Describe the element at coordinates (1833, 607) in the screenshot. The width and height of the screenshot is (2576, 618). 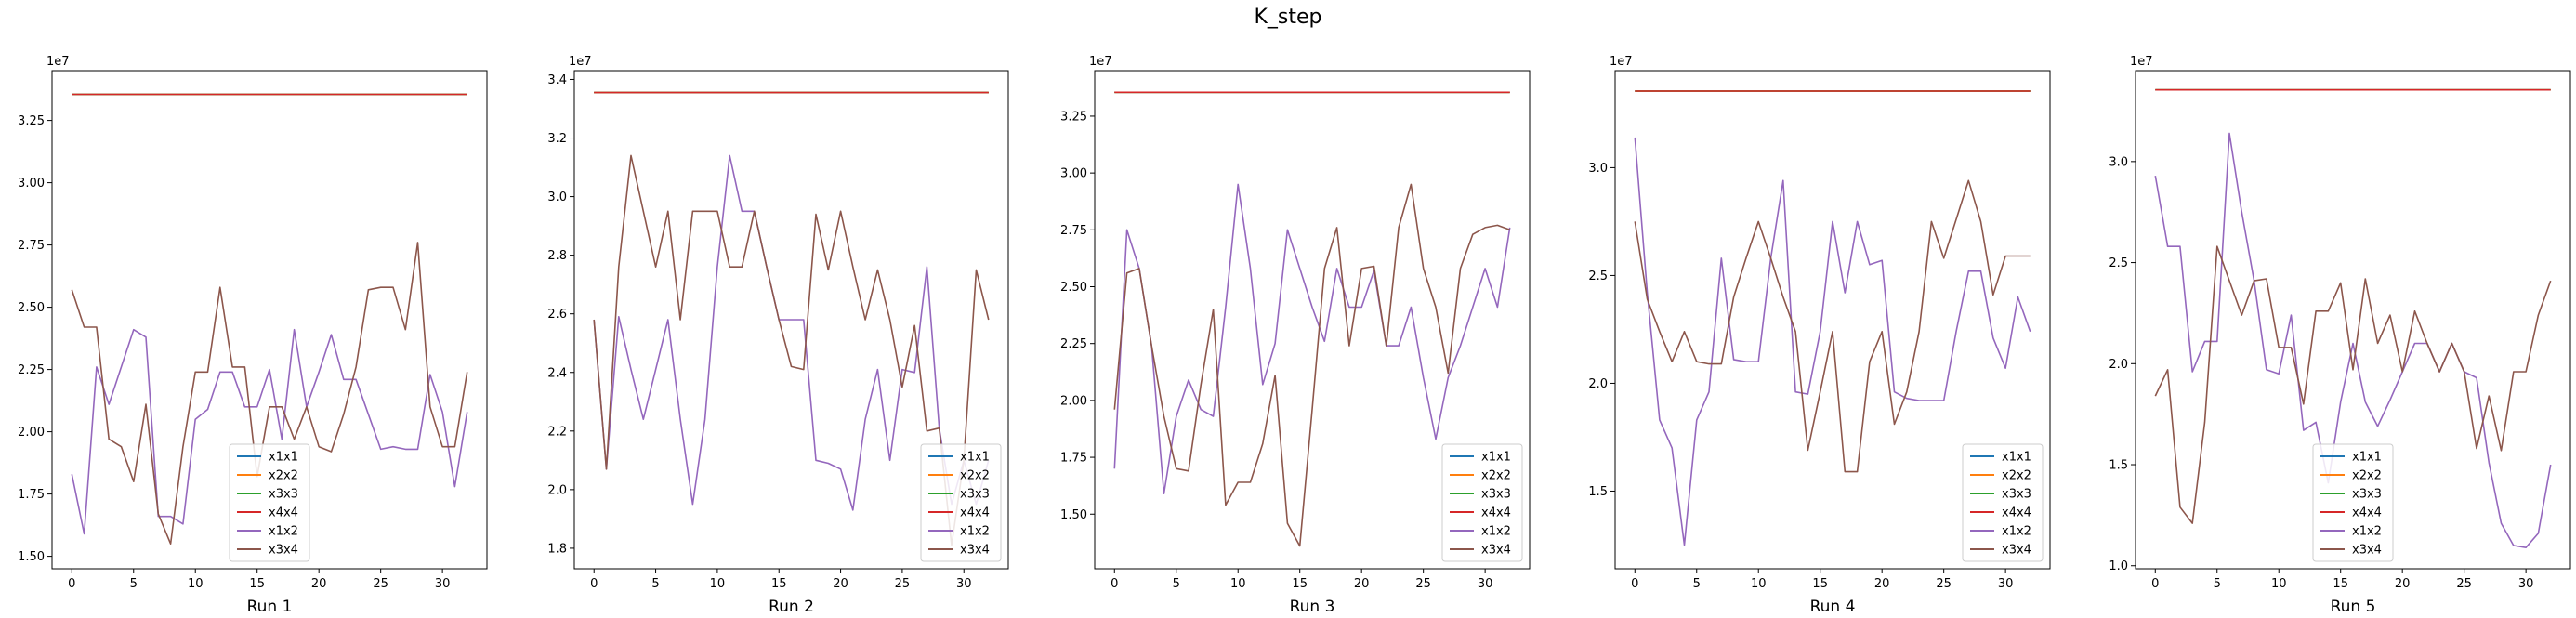
I see `subplot-title: Run 4` at that location.